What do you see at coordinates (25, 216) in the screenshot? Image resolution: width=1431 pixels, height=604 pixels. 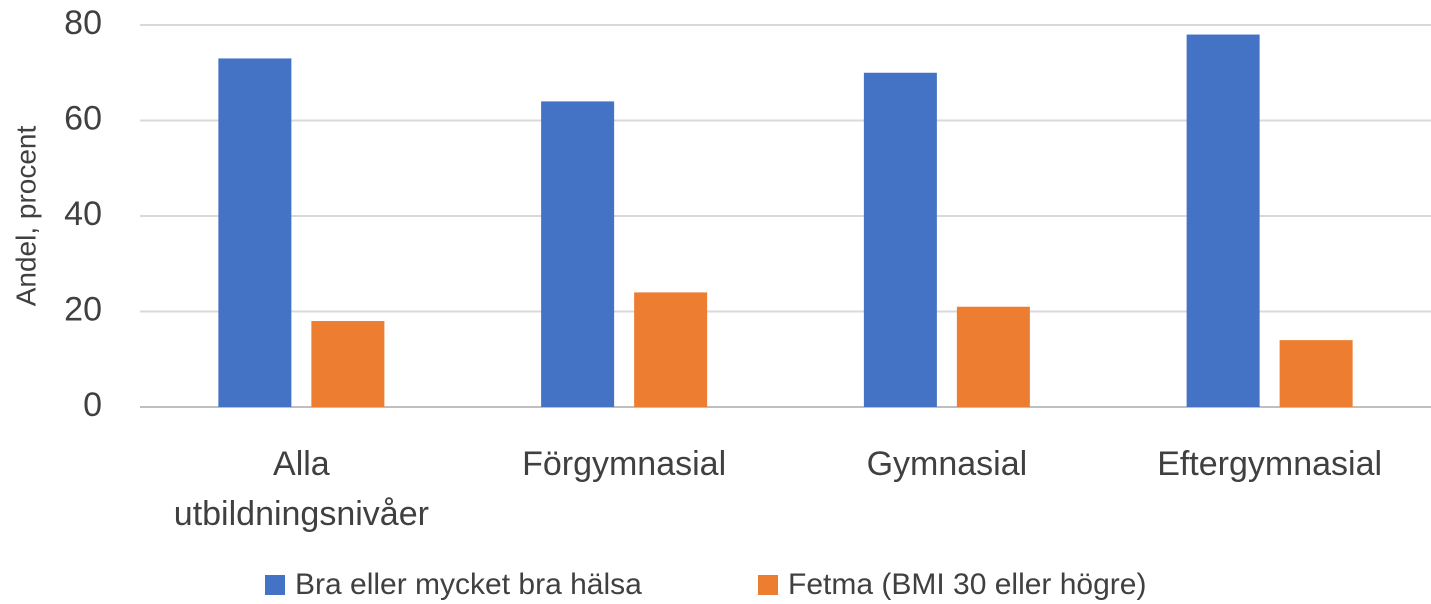 I see `y-axis-label: Andel, procent` at bounding box center [25, 216].